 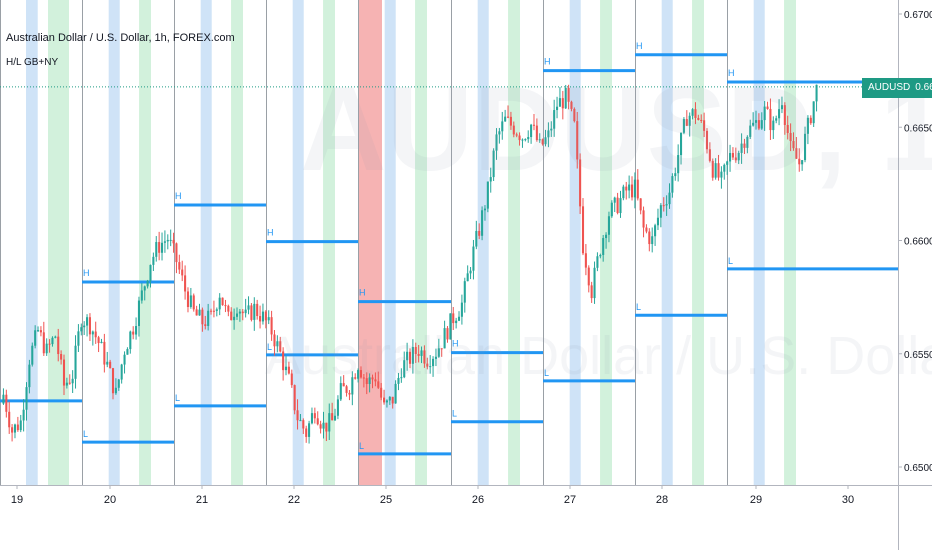 I want to click on last-price-tag: AUDUSD 0.66678, so click(x=897, y=88).